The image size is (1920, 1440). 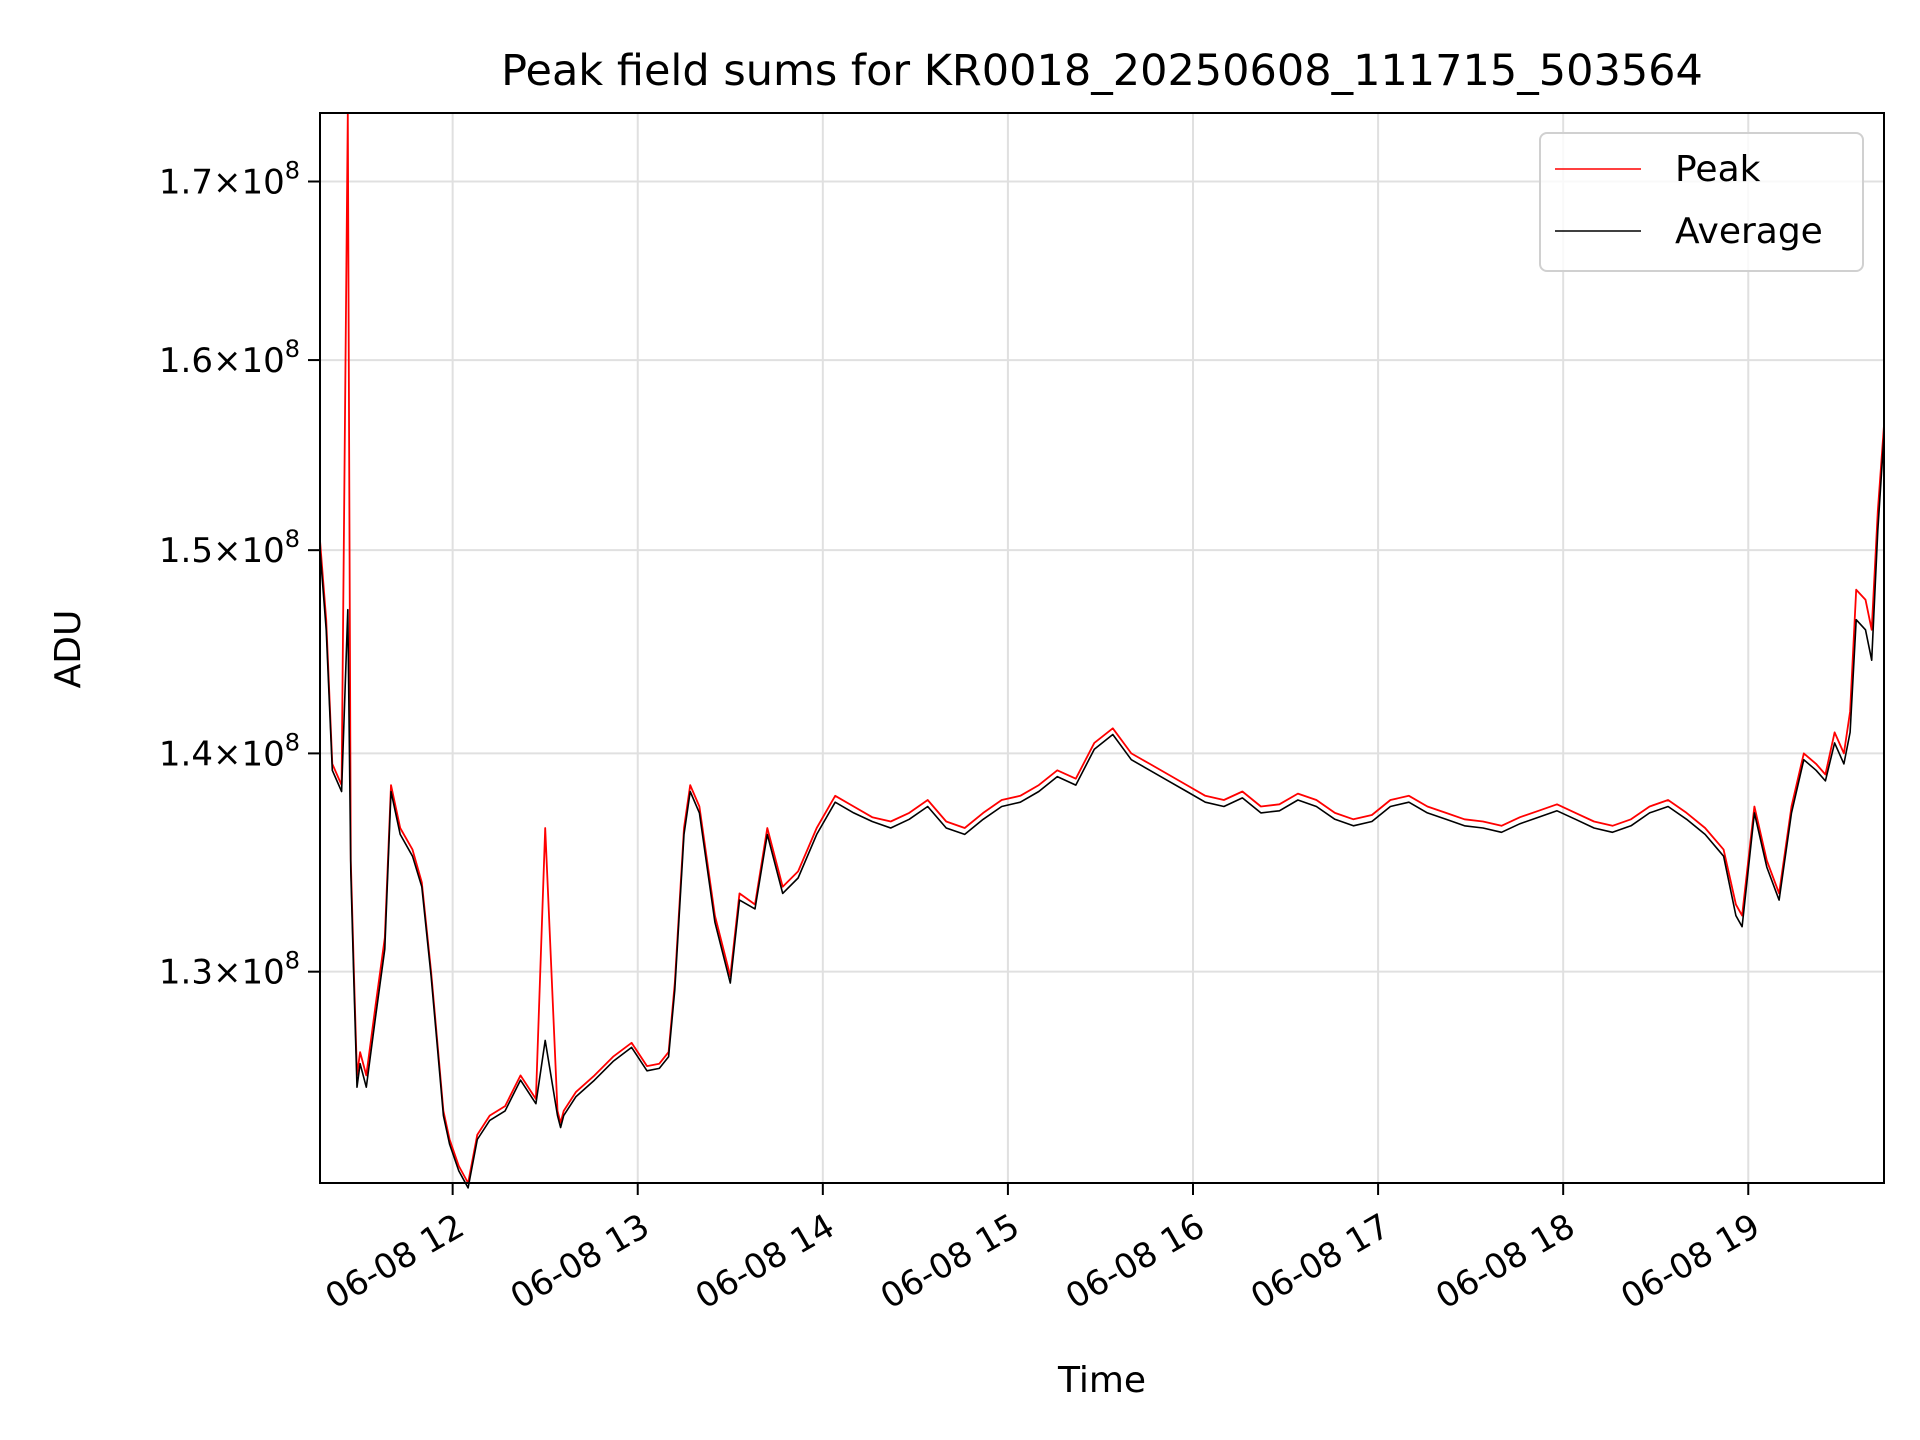 What do you see at coordinates (1718, 169) in the screenshot?
I see `legend-peak-label: Peak` at bounding box center [1718, 169].